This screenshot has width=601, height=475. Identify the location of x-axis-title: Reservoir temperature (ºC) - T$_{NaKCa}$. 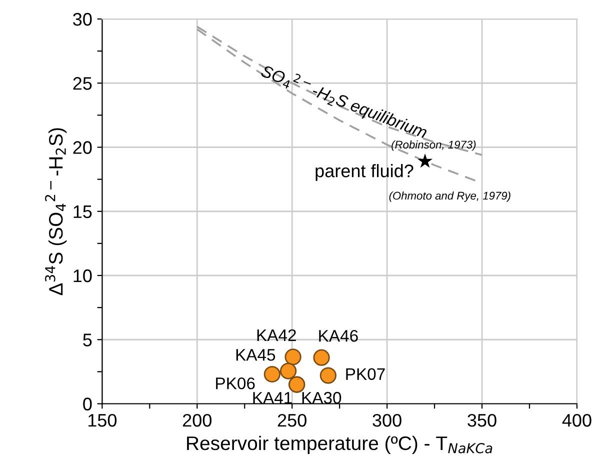
(339, 445).